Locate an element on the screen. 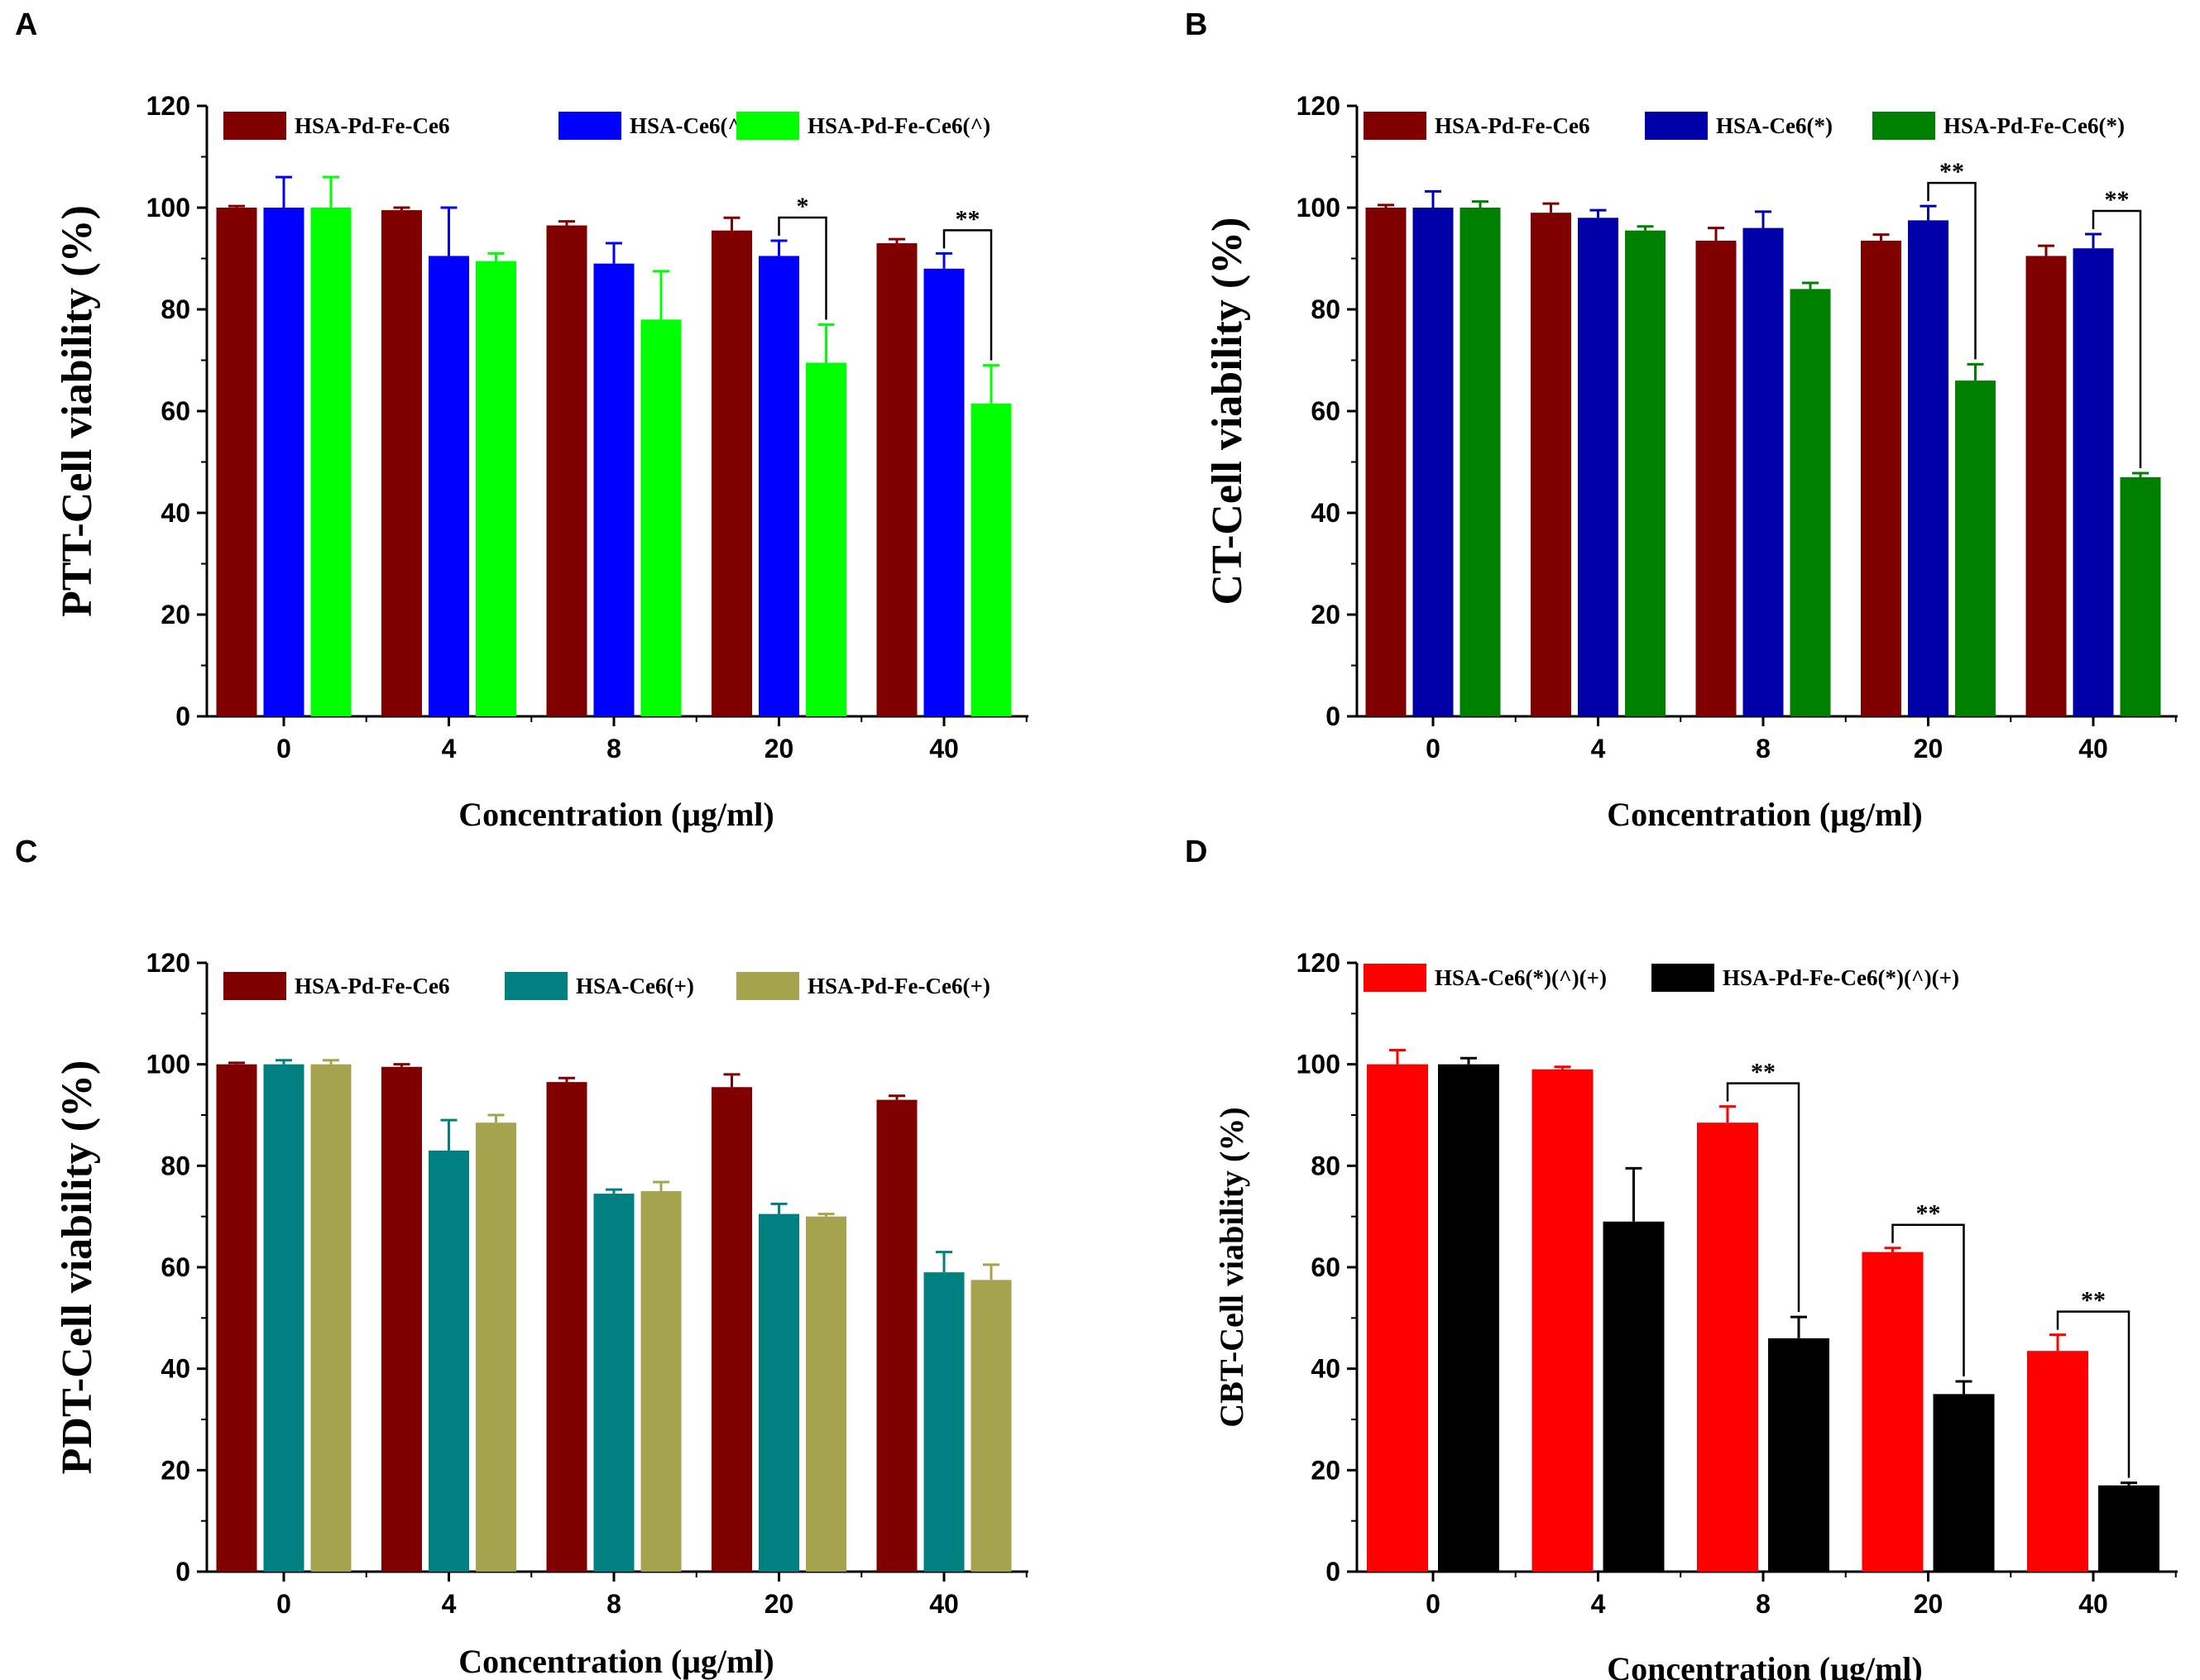  y-axis-title: CT-Cell viability (%) is located at coordinates (1228, 411).